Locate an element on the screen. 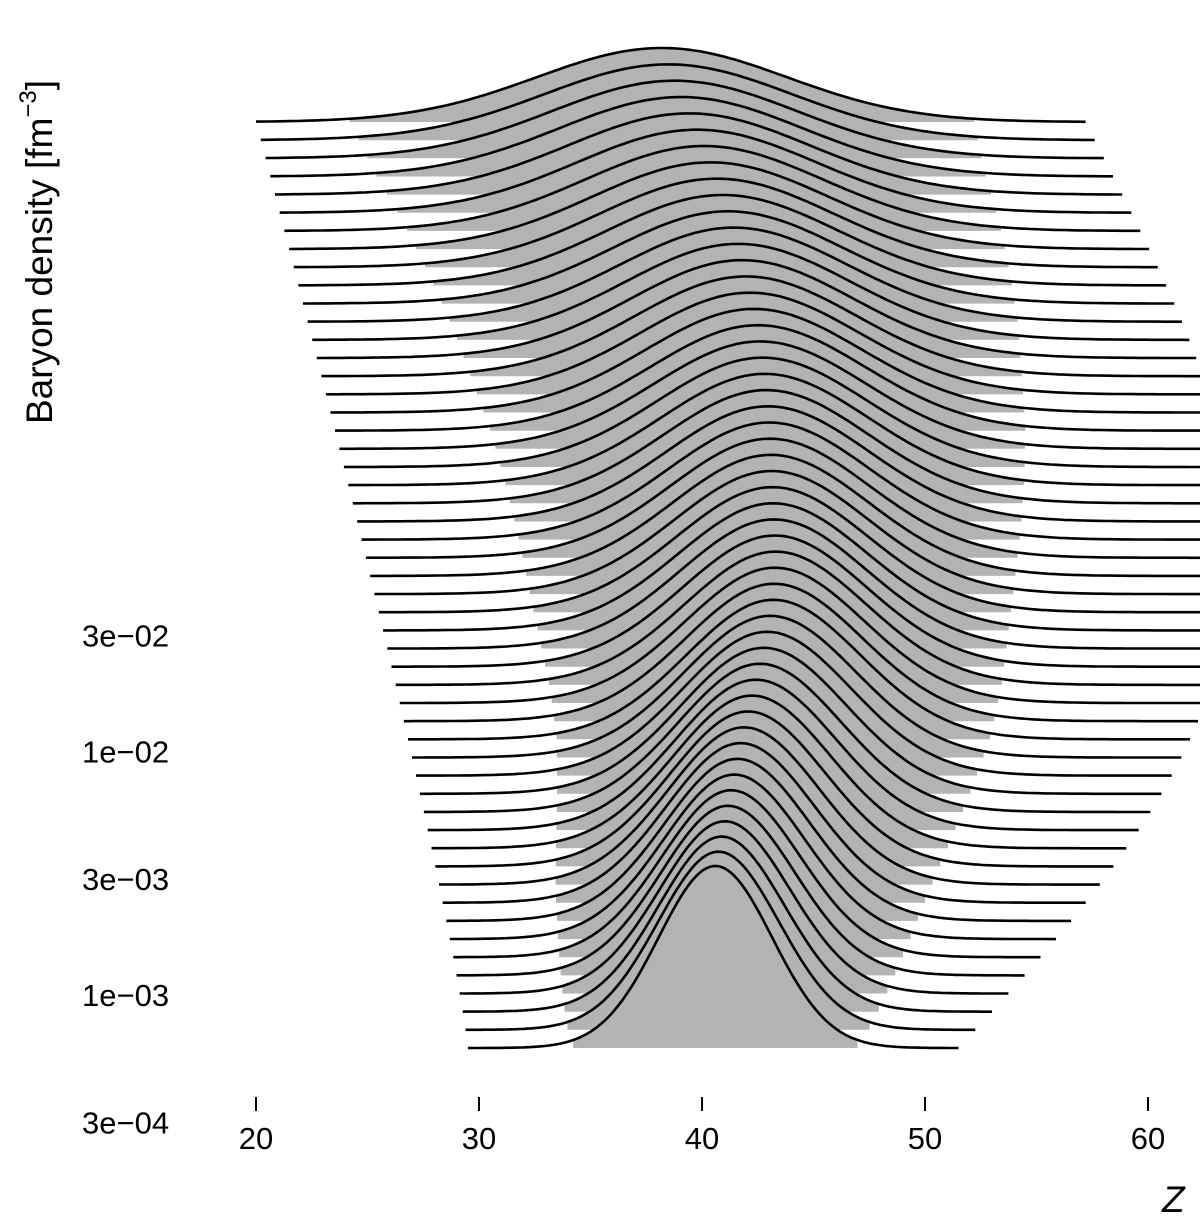  y-axis: 3e−02 1e−02 3e−03 1e−03 3e−04 is located at coordinates (125, 880).